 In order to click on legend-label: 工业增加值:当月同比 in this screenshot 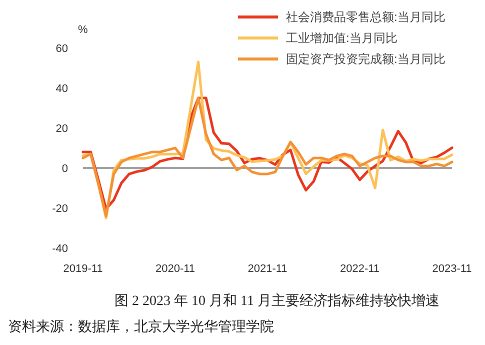, I will do `click(342, 38)`.